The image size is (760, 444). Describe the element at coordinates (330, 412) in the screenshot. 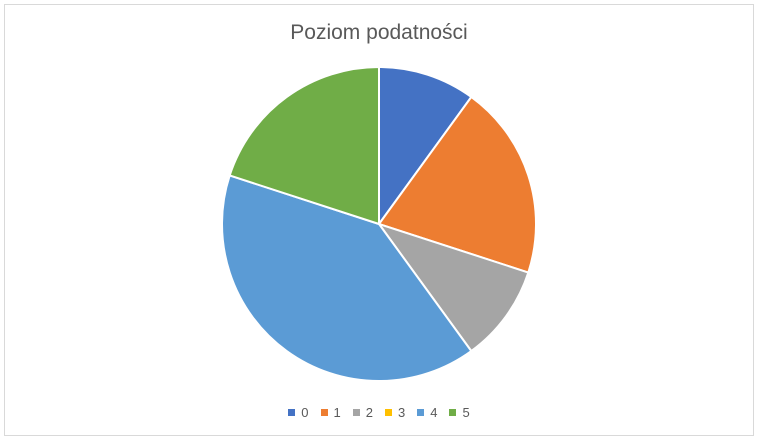

I see `legend-item-1: 1` at that location.